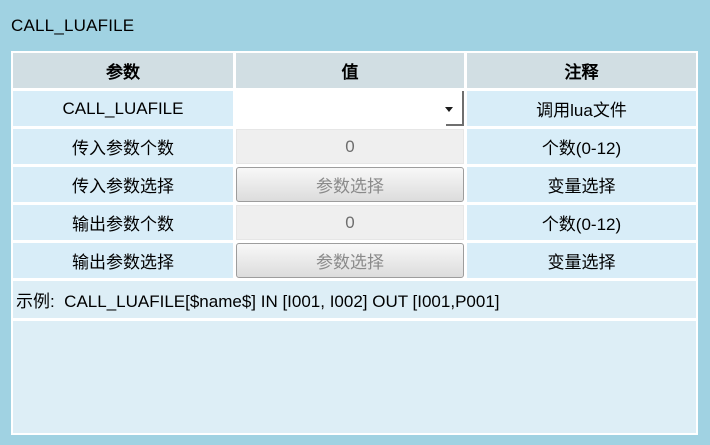  I want to click on input-param-select-button: 参数选择, so click(350, 184).